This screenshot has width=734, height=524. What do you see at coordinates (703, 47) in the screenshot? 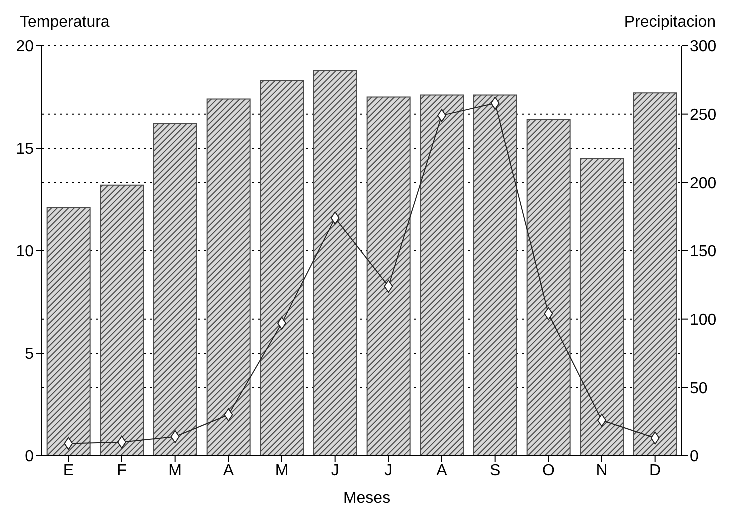
I see `y2-tick-label: 300` at bounding box center [703, 47].